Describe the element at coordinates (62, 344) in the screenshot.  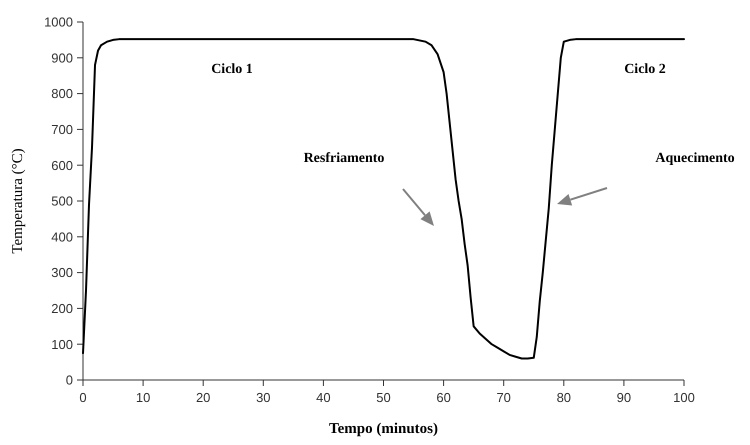
I see `y-tick-label: 100` at that location.